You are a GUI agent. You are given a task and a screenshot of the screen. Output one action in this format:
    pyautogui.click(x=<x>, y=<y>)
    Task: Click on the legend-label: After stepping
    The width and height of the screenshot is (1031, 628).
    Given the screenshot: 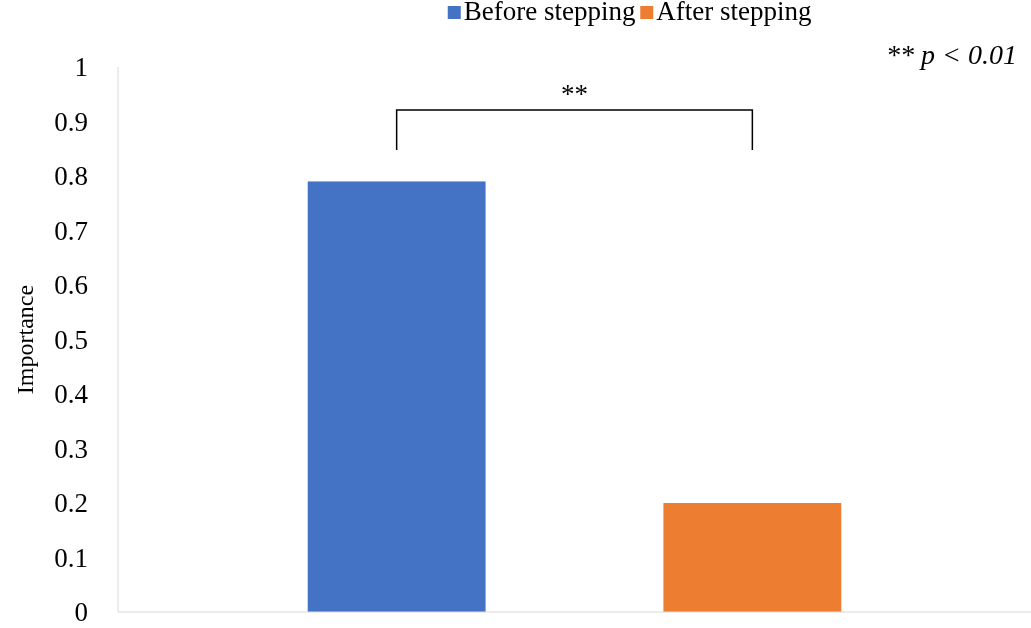 What is the action you would take?
    pyautogui.click(x=734, y=13)
    